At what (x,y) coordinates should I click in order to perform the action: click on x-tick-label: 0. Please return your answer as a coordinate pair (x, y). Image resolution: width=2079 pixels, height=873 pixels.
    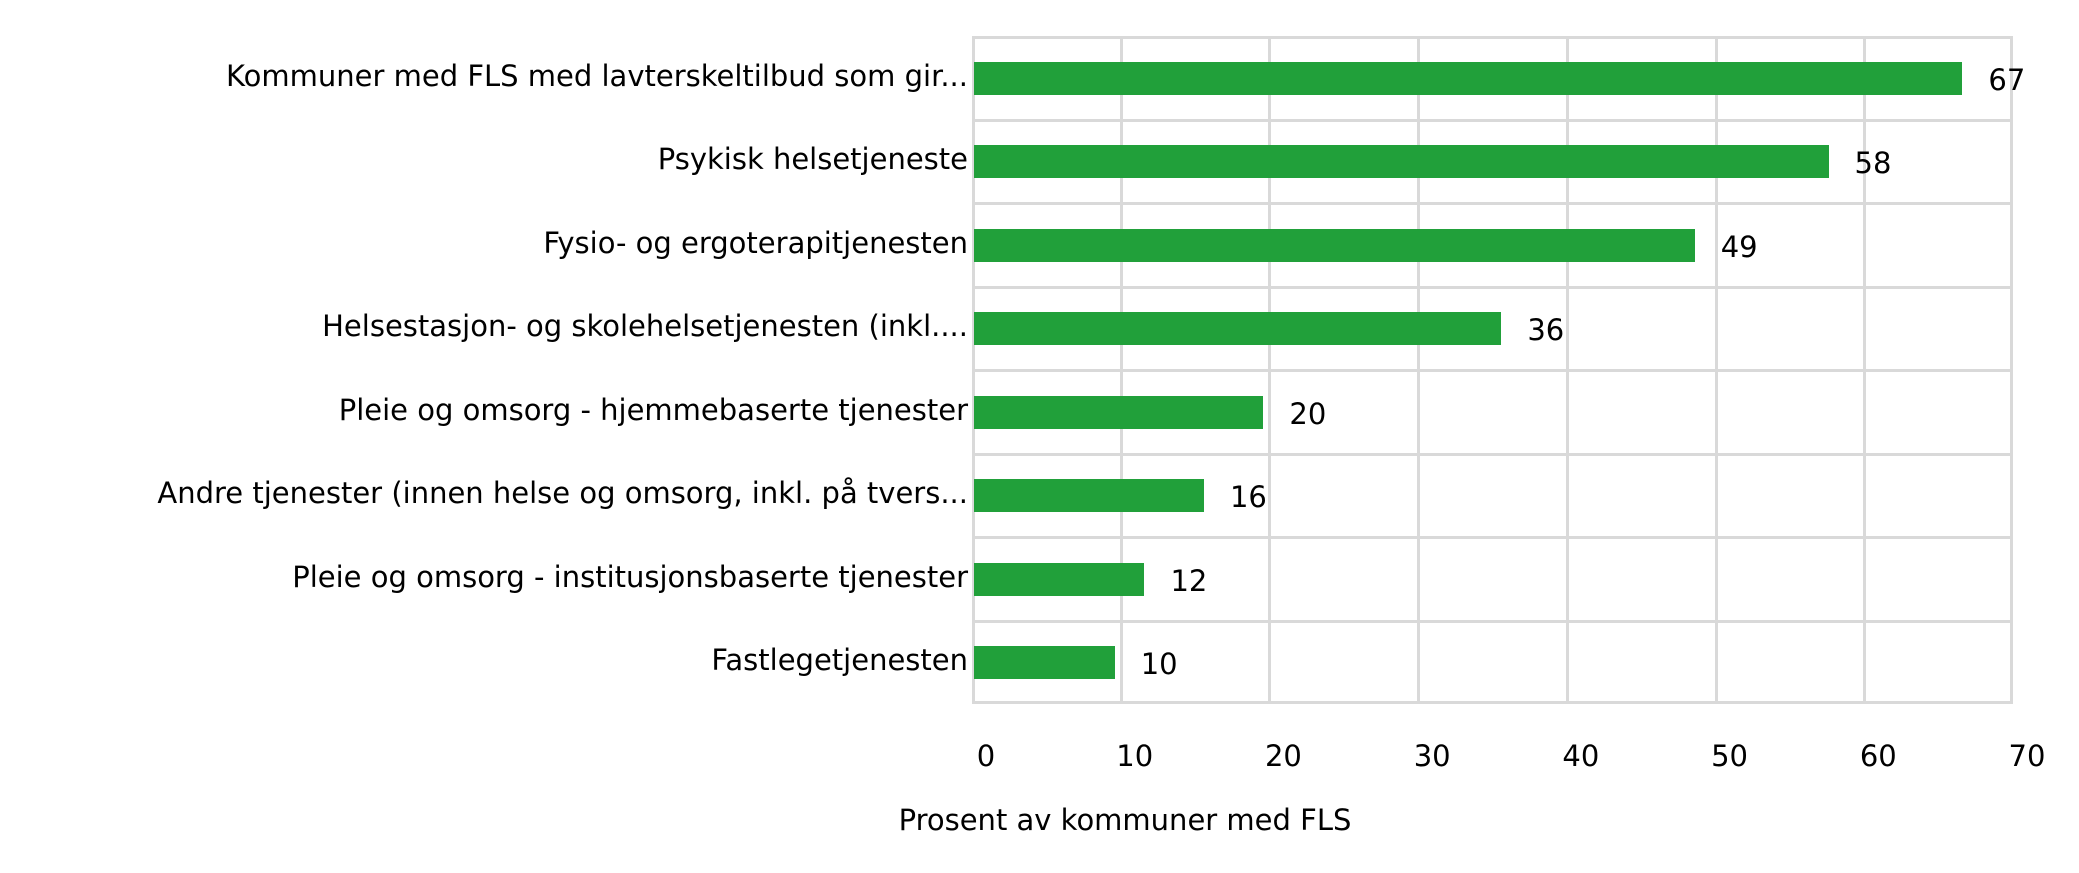
    Looking at the image, I should click on (986, 756).